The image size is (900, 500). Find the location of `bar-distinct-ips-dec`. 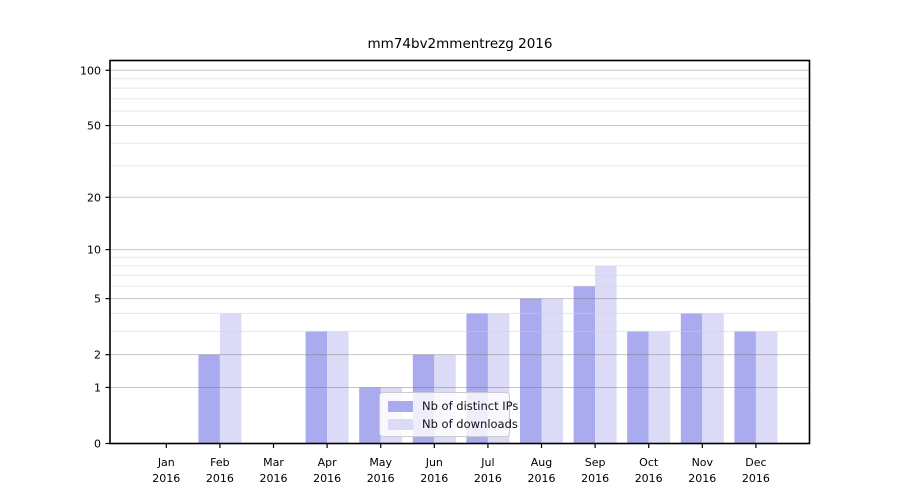

bar-distinct-ips-dec is located at coordinates (745, 387).